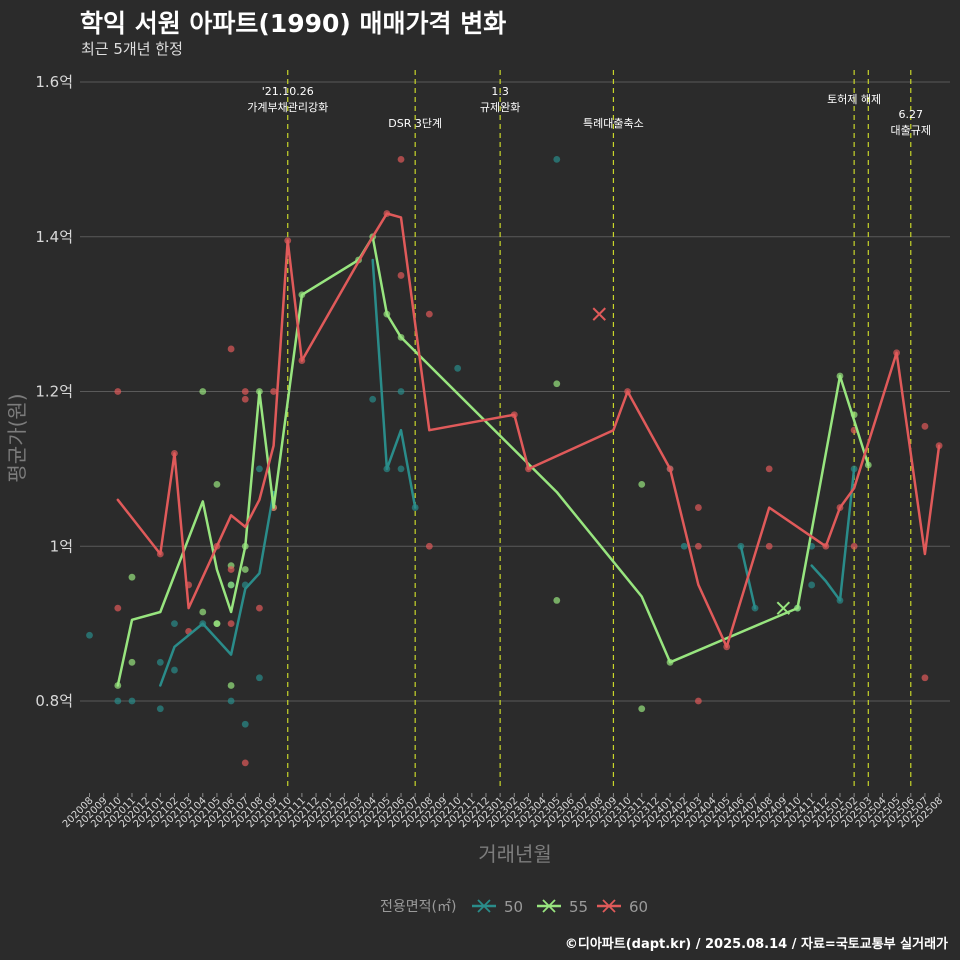 This screenshot has height=960, width=960. Describe the element at coordinates (54, 237) in the screenshot. I see `y-tick-label: 1.4억` at that location.